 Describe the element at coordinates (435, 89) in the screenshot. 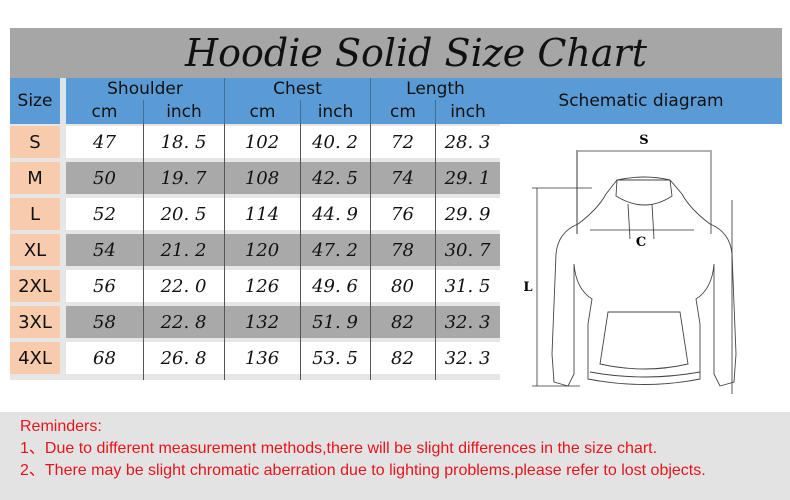

I see `length-header: Length` at that location.